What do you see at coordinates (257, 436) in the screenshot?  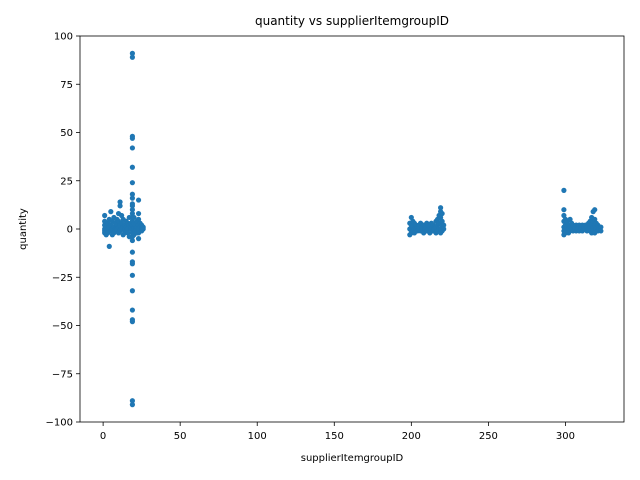 I see `x-tick-label: 100` at bounding box center [257, 436].